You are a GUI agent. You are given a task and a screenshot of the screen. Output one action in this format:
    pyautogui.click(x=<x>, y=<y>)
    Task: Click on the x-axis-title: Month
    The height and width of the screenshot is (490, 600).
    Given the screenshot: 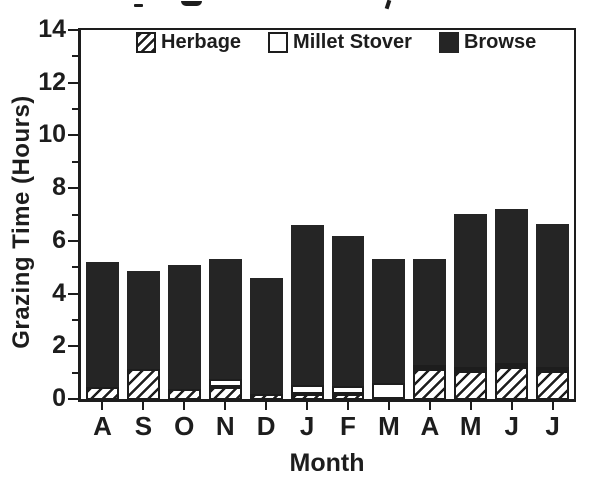 What is the action you would take?
    pyautogui.click(x=327, y=463)
    